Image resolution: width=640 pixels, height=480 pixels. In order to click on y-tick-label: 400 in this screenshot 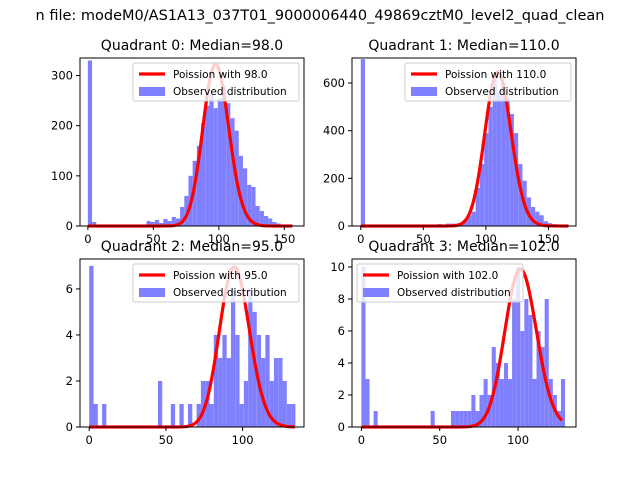, I will do `click(334, 131)`.